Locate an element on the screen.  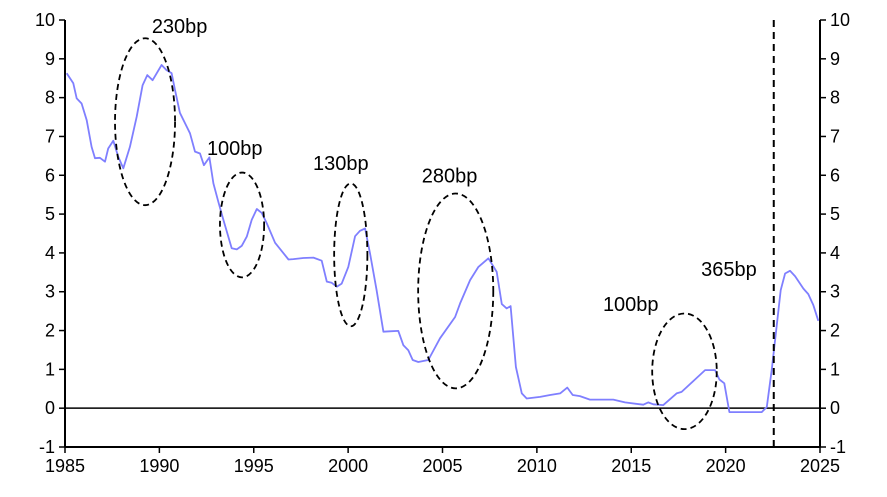
y-tick-label-left: 3 is located at coordinates (50, 292).